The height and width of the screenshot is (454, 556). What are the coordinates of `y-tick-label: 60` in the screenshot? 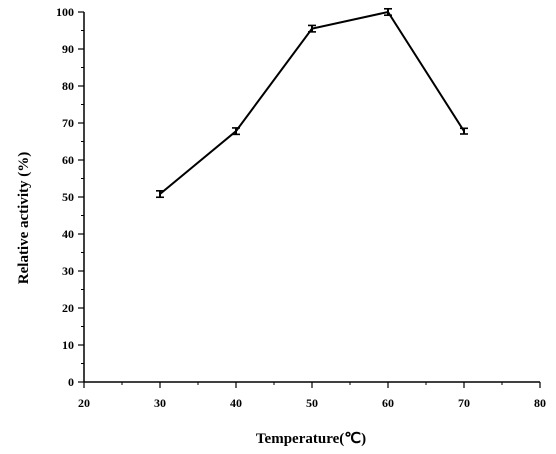 It's located at (68, 160).